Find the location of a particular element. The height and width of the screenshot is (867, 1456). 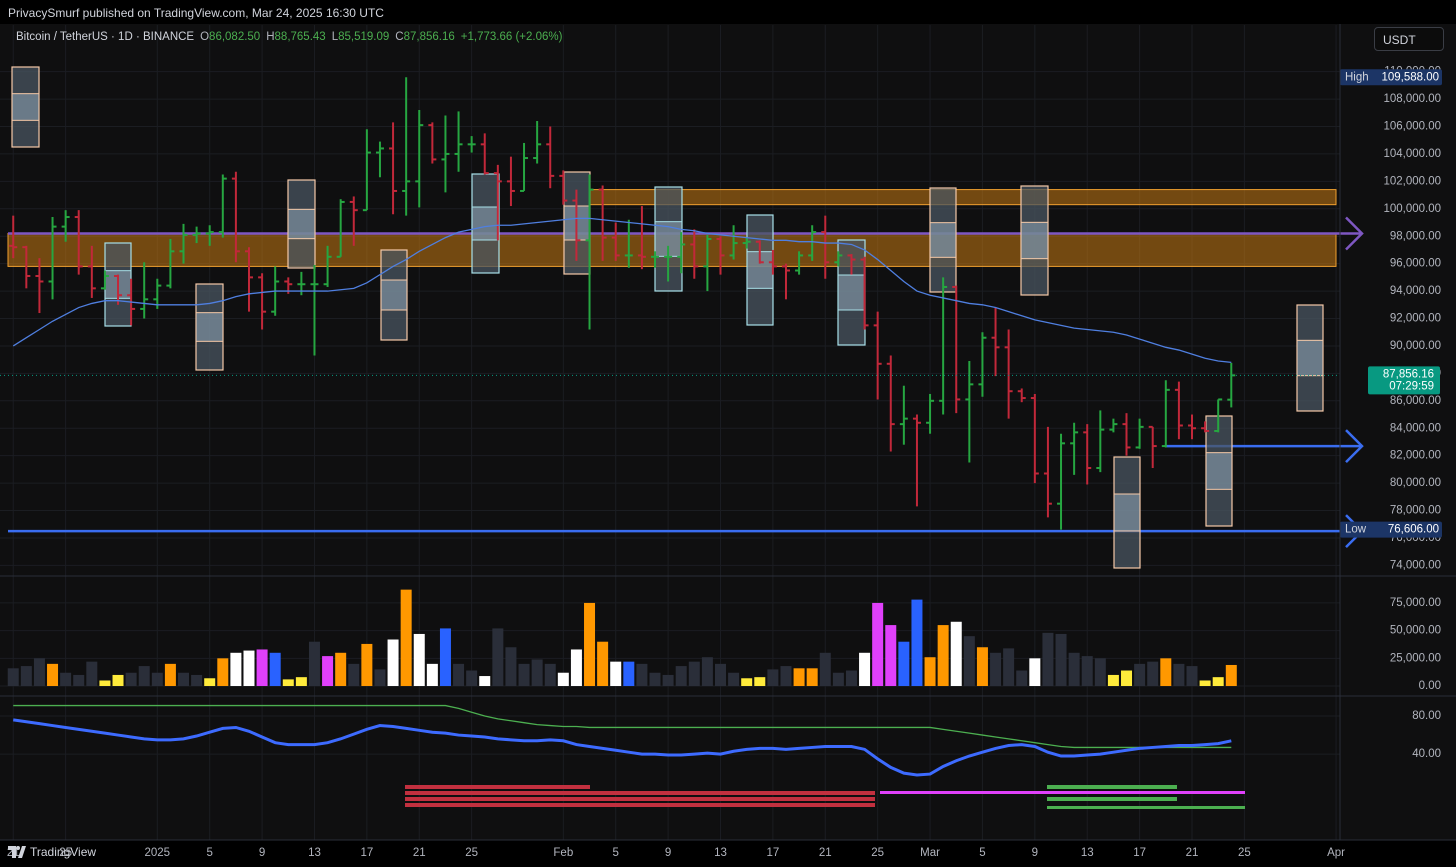

y-tick-label: 102,000.00 is located at coordinates (1412, 181).